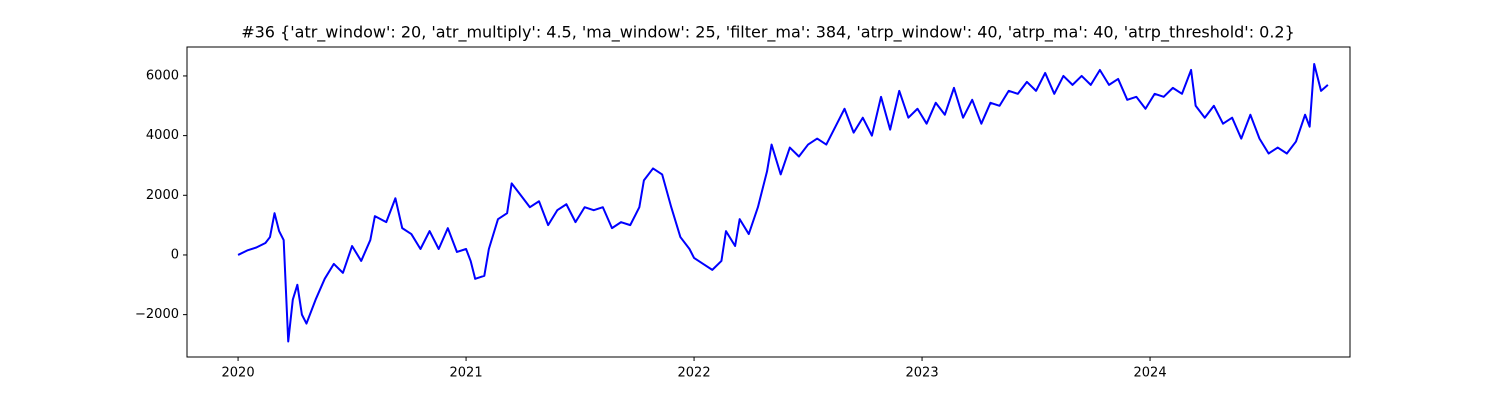 The width and height of the screenshot is (1500, 400). Describe the element at coordinates (162, 75) in the screenshot. I see `y-tick-label: 6000` at that location.